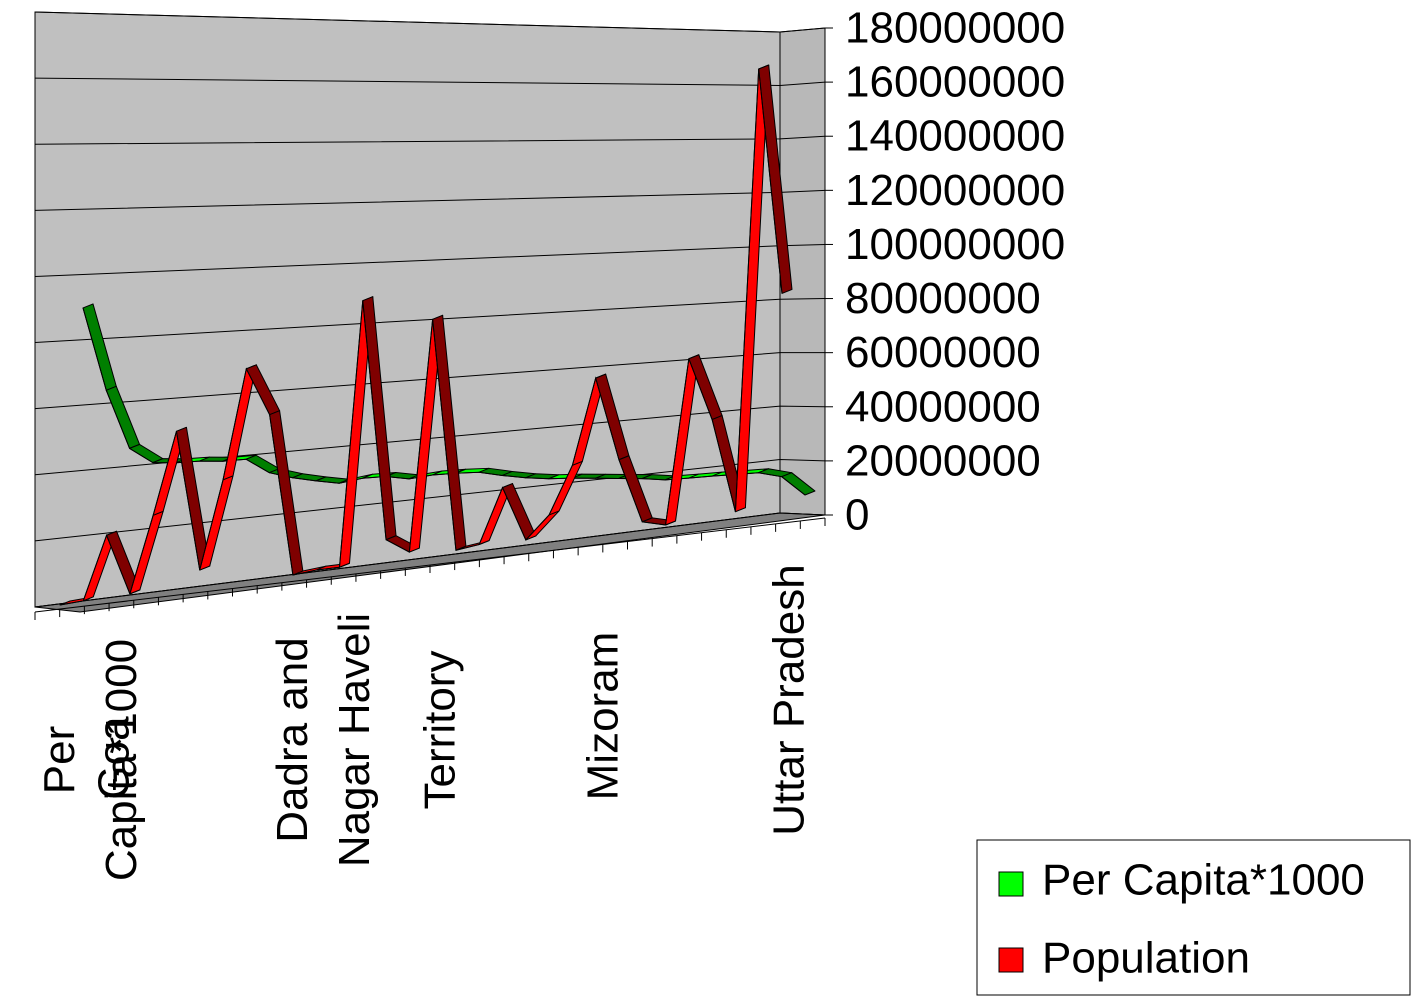  I want to click on x-tick-label: Mizoram, so click(602, 716).